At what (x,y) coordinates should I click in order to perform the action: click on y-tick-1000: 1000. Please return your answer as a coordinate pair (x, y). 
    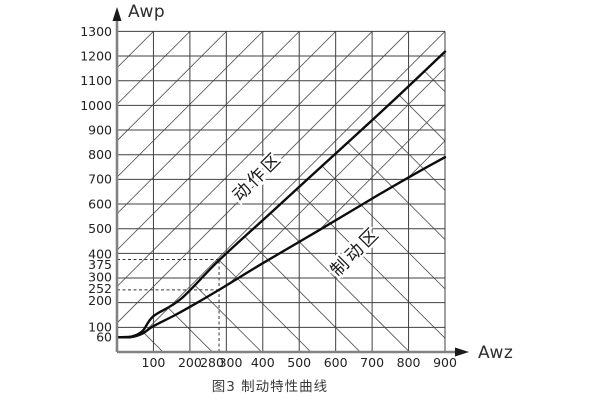
    Looking at the image, I should click on (96, 105).